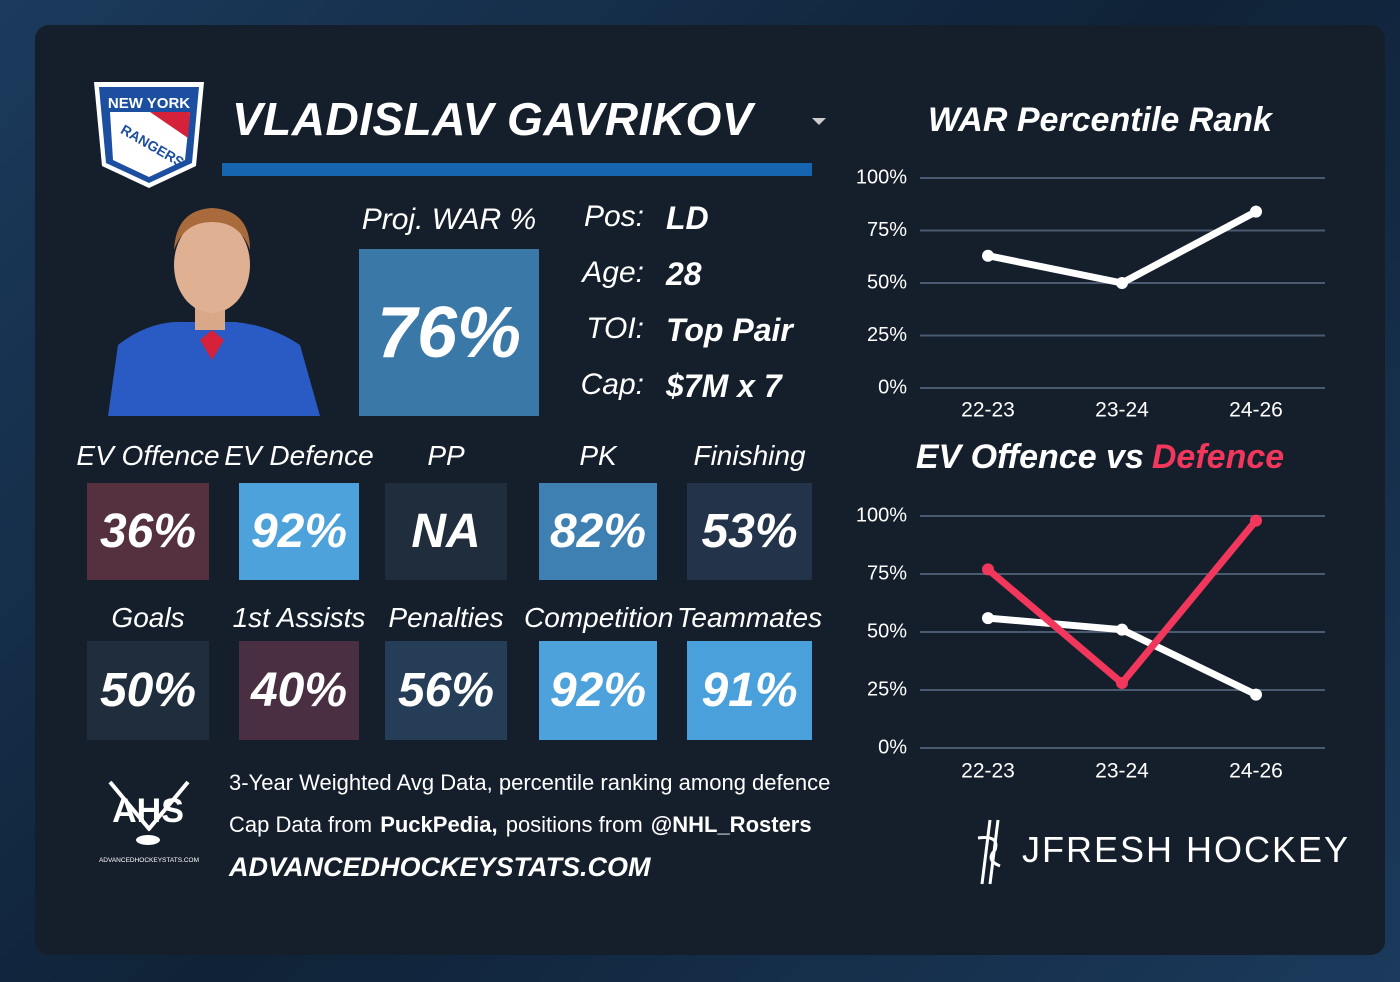 Image resolution: width=1400 pixels, height=982 pixels. I want to click on tile-label: 1st Assists, so click(299, 617).